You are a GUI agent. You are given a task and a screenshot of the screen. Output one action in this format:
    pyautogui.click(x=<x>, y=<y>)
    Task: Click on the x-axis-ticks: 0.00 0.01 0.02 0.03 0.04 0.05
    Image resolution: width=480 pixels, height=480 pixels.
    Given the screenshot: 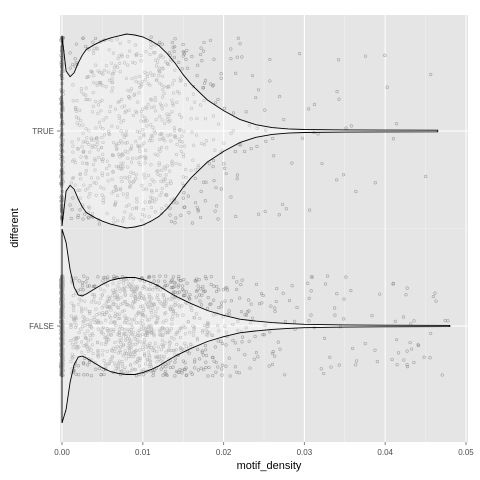 What is the action you would take?
    pyautogui.click(x=264, y=449)
    